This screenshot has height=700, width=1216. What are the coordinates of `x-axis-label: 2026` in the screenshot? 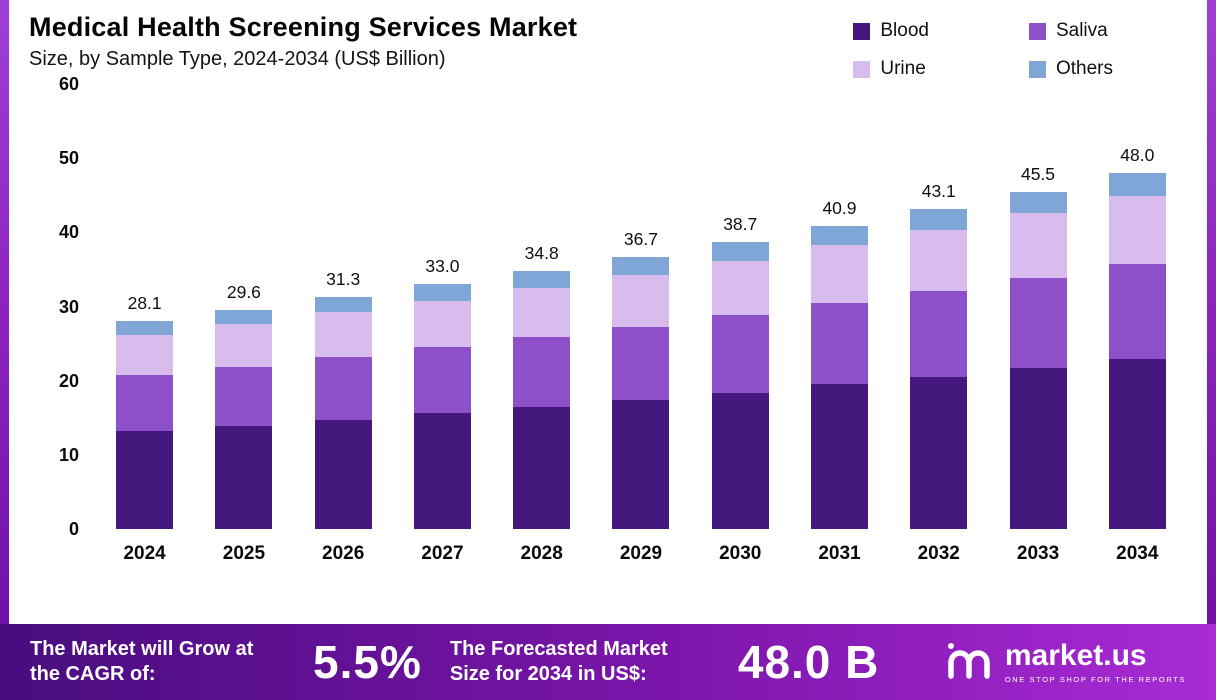 It's located at (343, 553).